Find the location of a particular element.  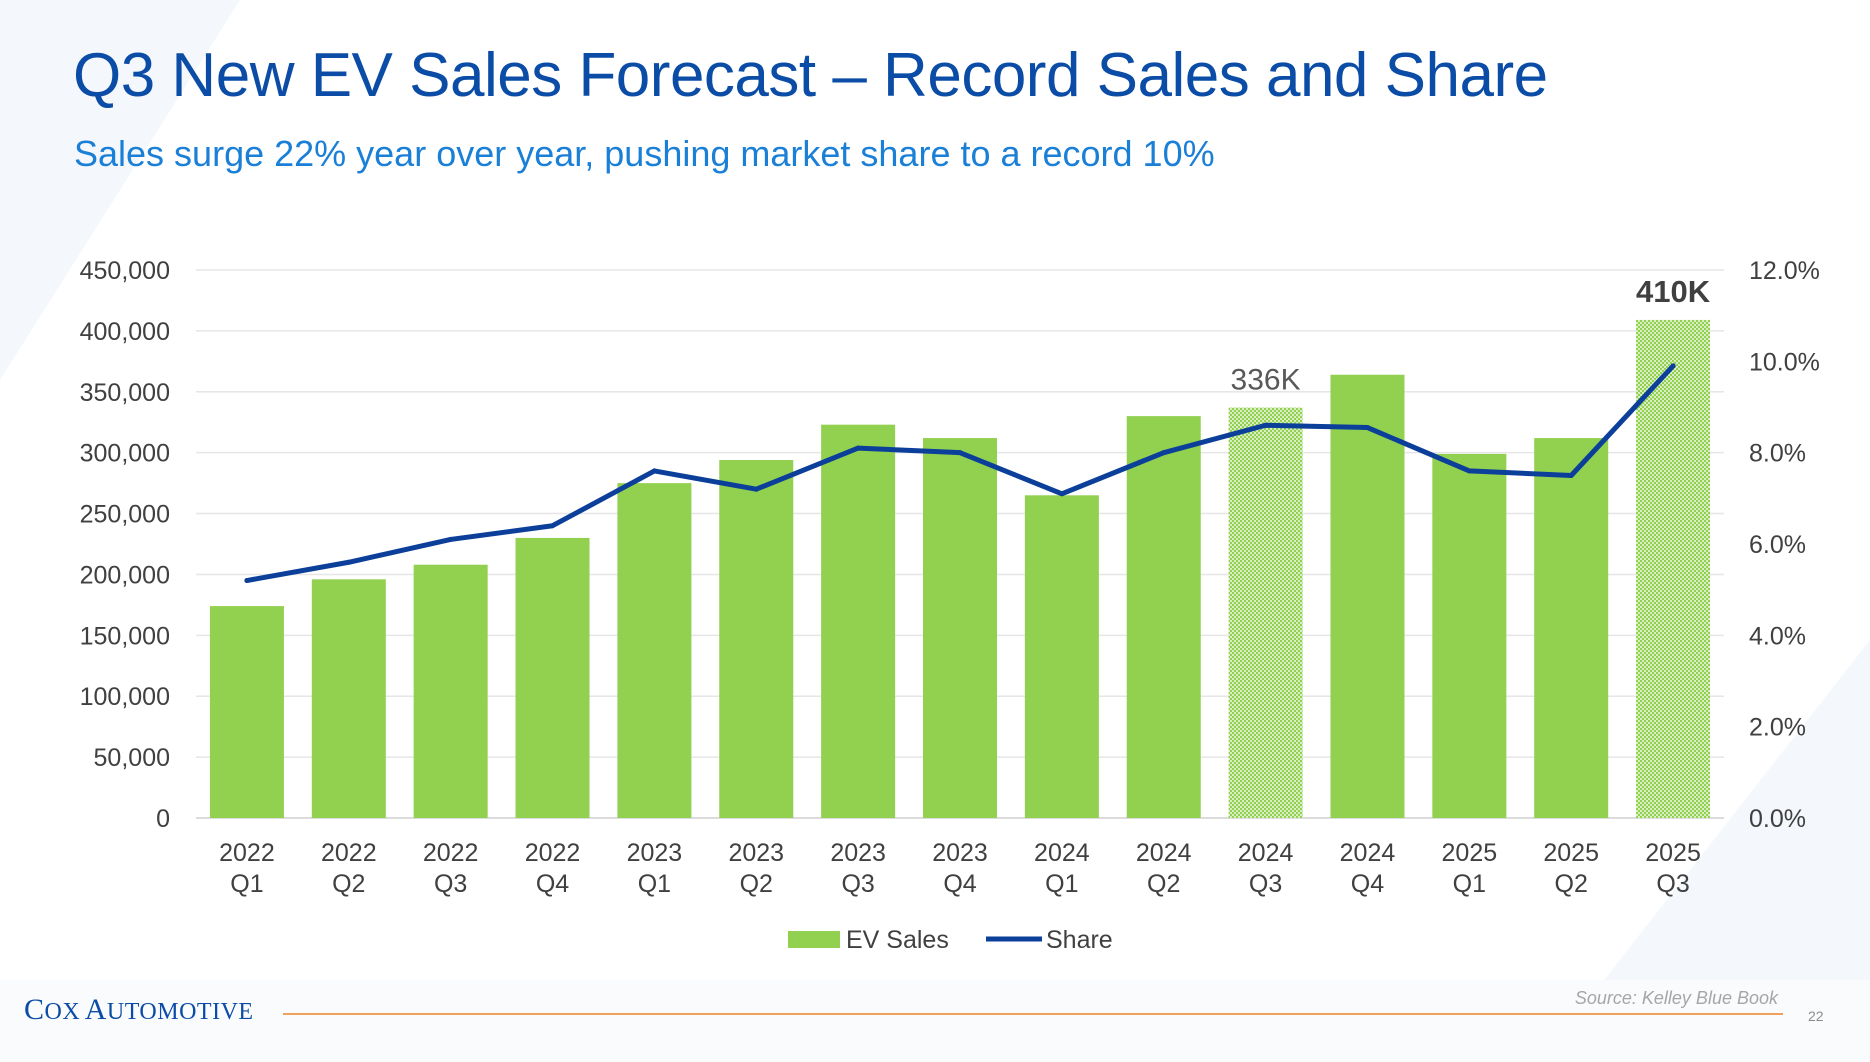

cox-automotive-logo: COX AUTOMOTIVE is located at coordinates (139, 1010).